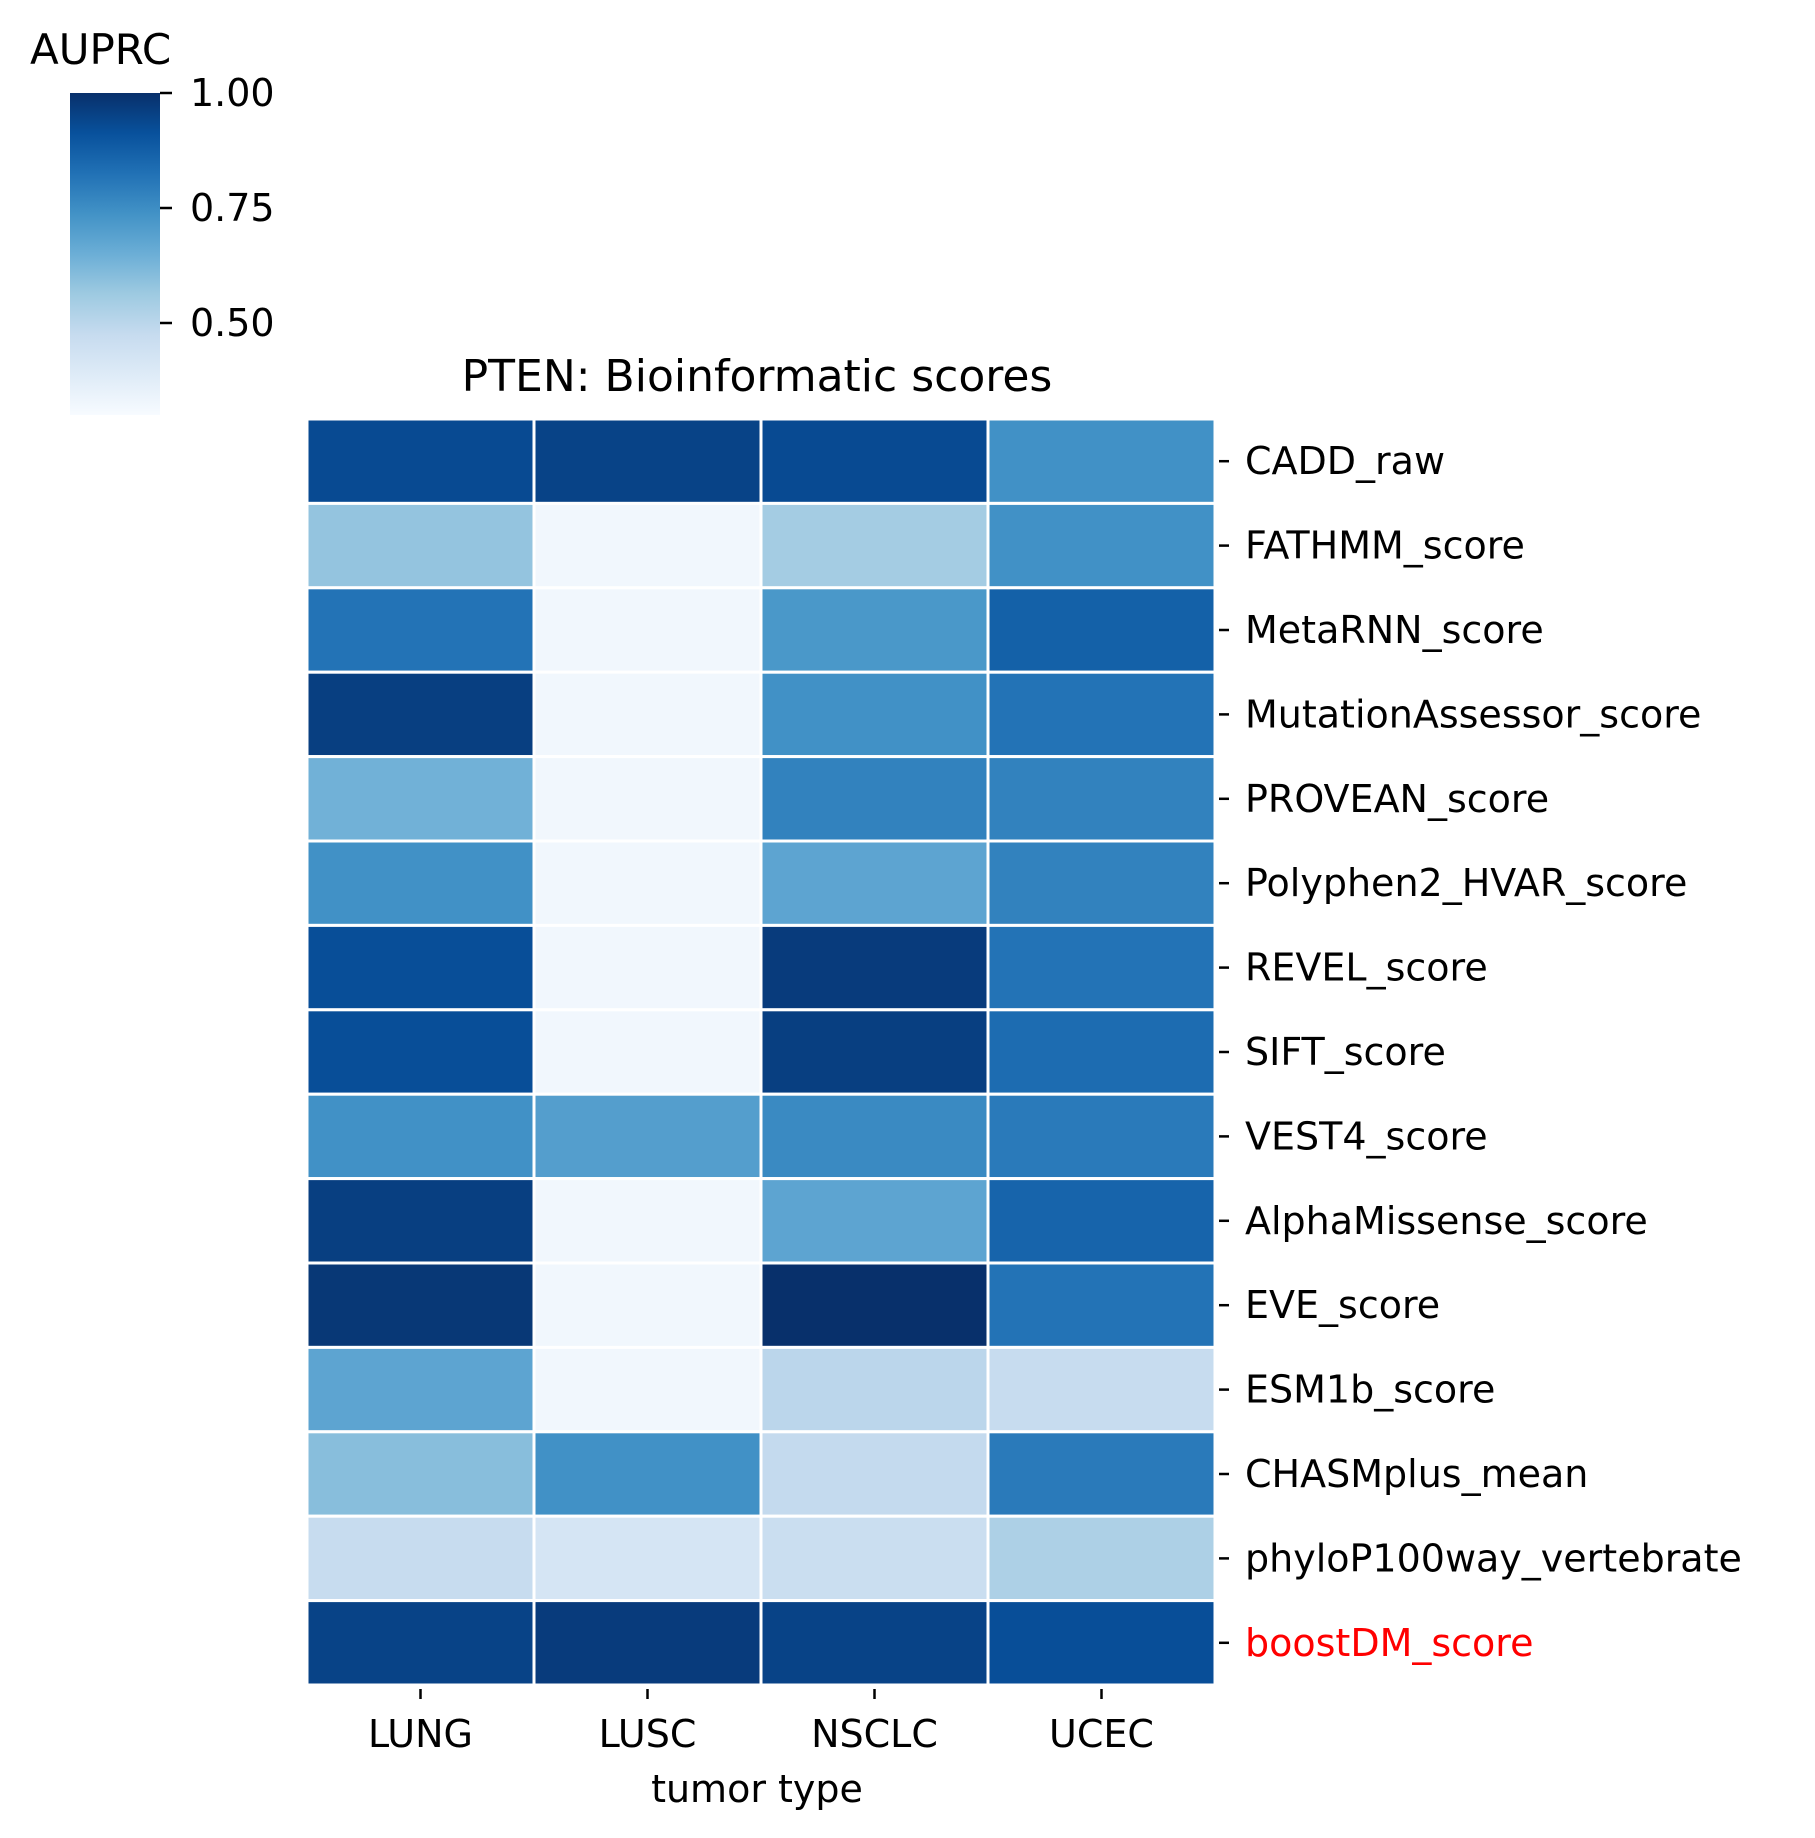 The width and height of the screenshot is (1815, 1838). What do you see at coordinates (420, 1734) in the screenshot?
I see `x-tick-label: LUNG` at bounding box center [420, 1734].